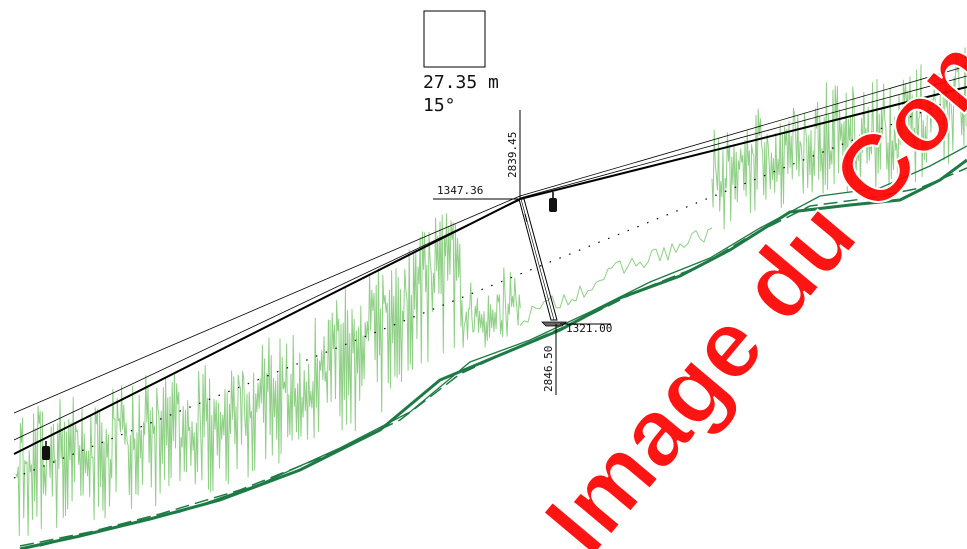 The height and width of the screenshot is (549, 967). Describe the element at coordinates (439, 105) in the screenshot. I see `legend-angle: 15°` at that location.